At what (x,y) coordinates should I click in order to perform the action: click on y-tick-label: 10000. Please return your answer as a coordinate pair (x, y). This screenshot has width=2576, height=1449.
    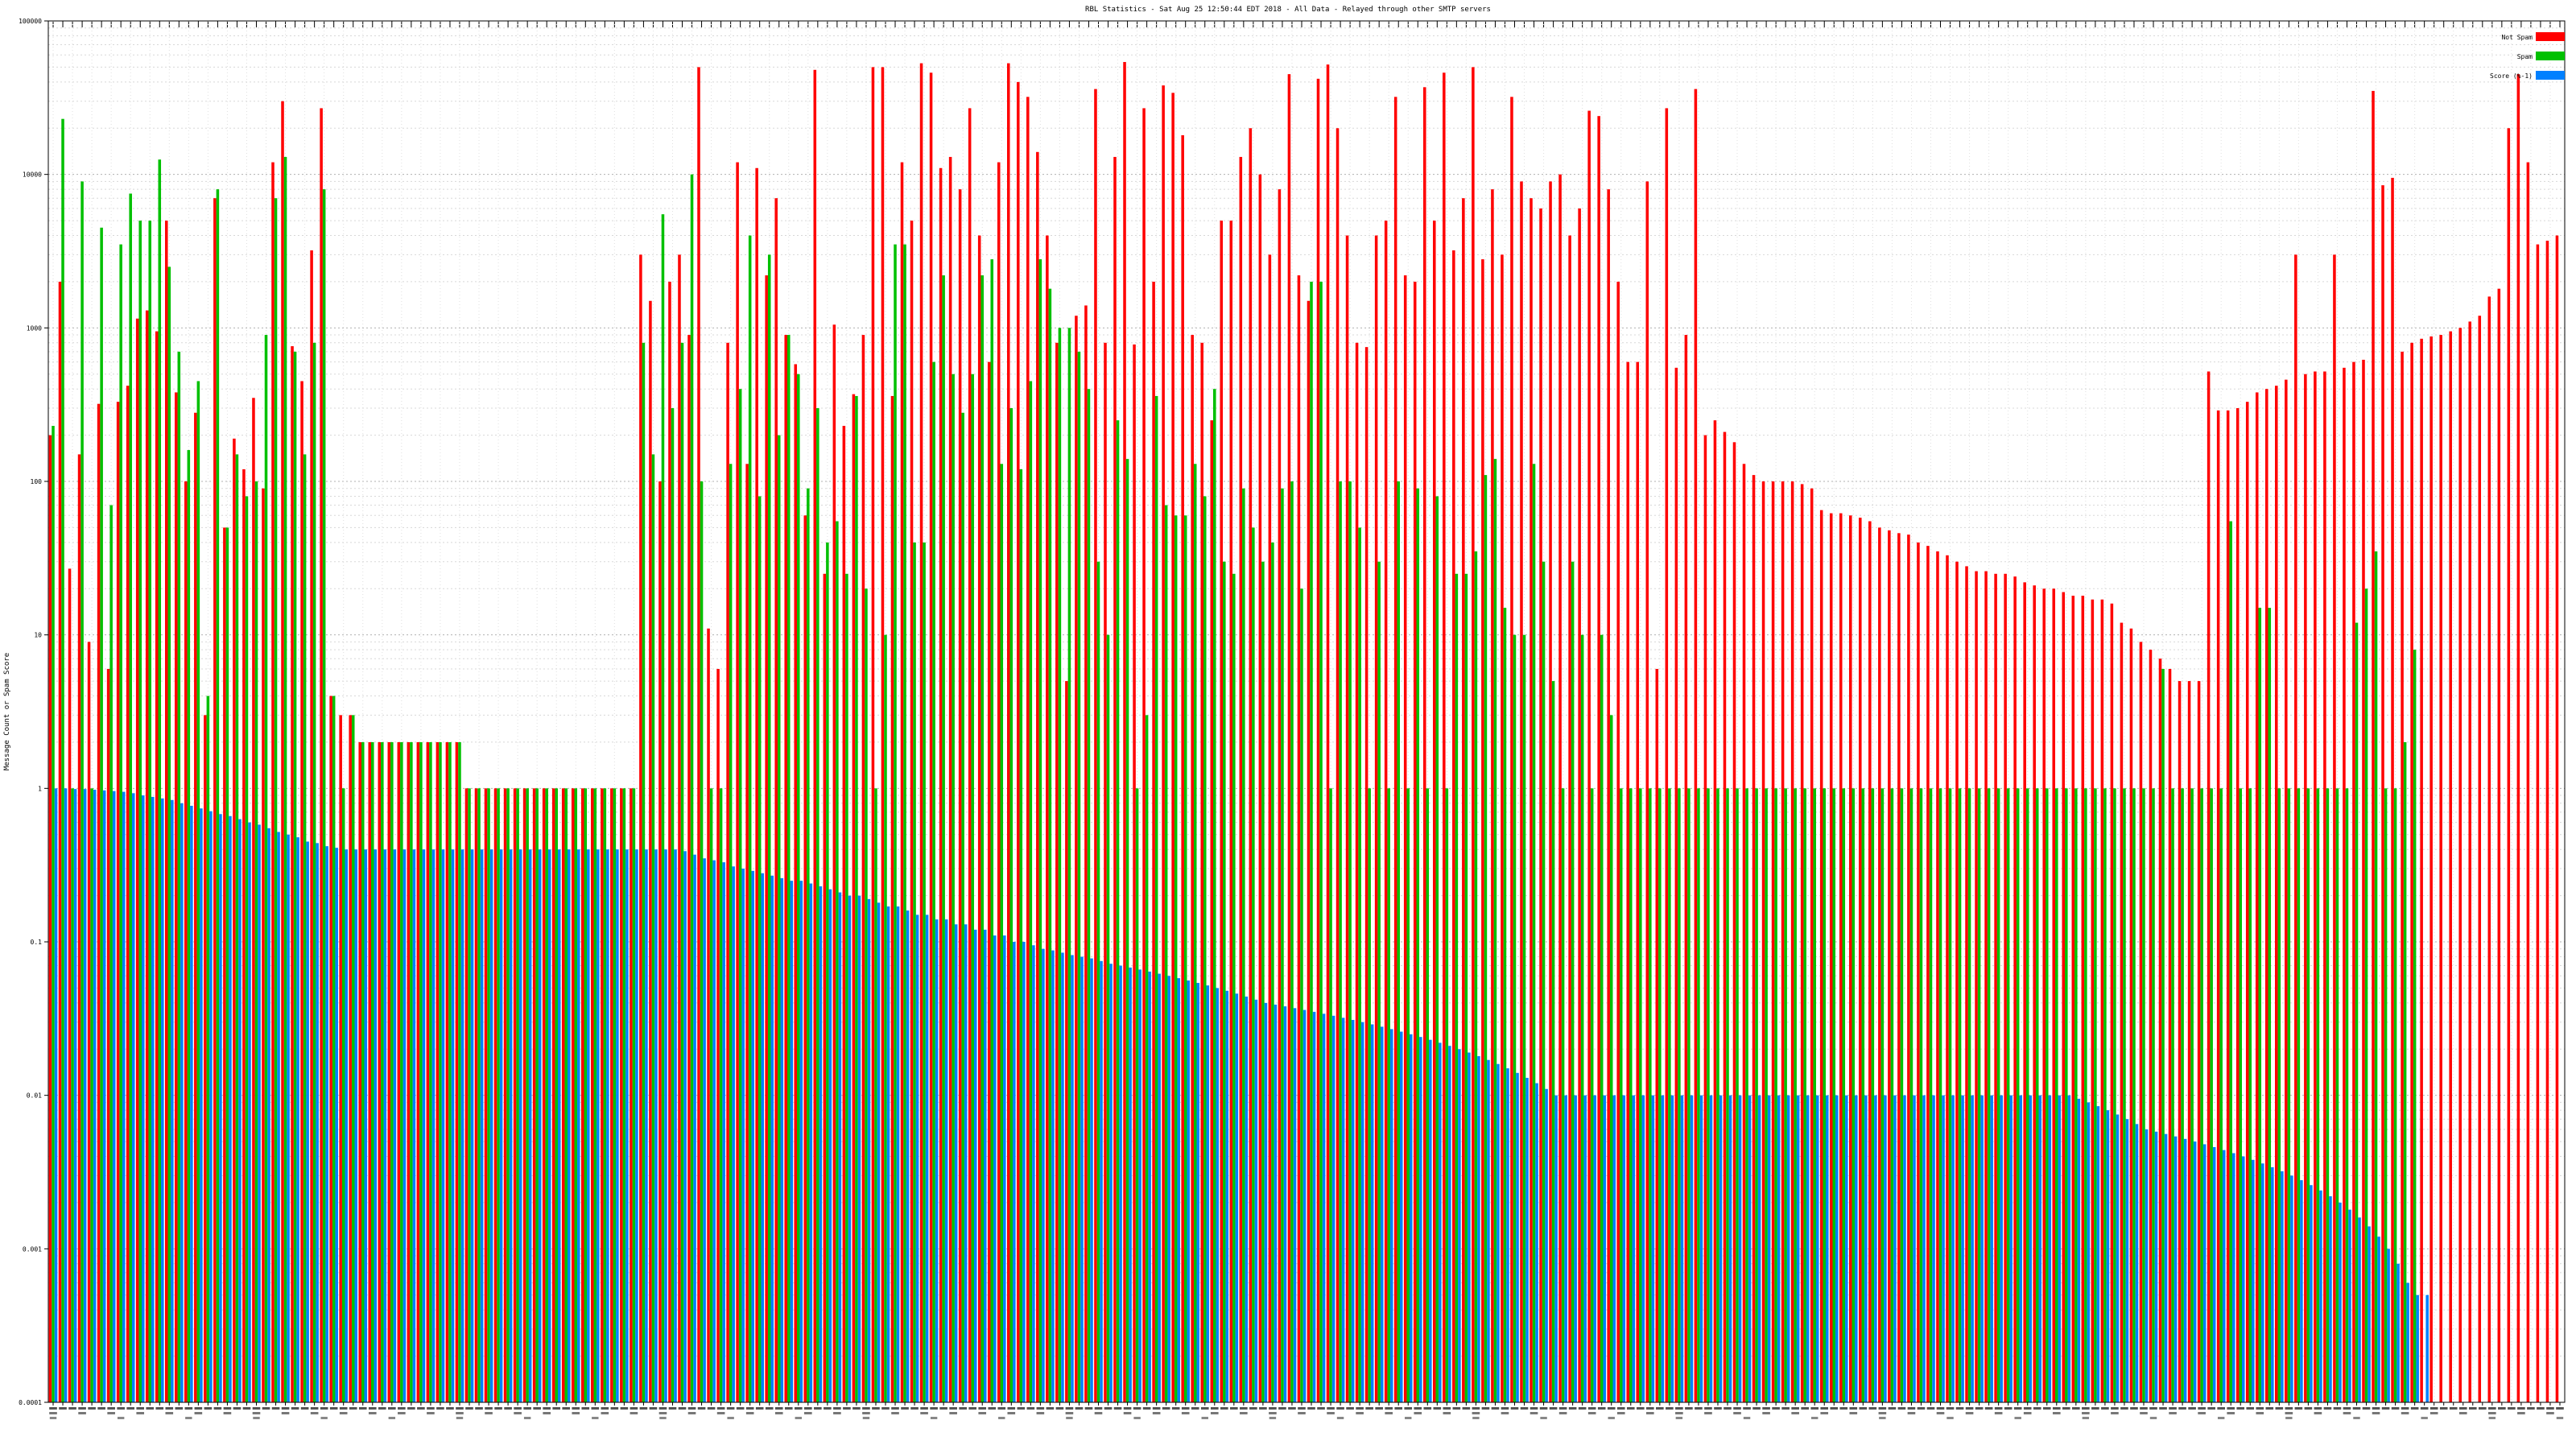
    Looking at the image, I should click on (32, 175).